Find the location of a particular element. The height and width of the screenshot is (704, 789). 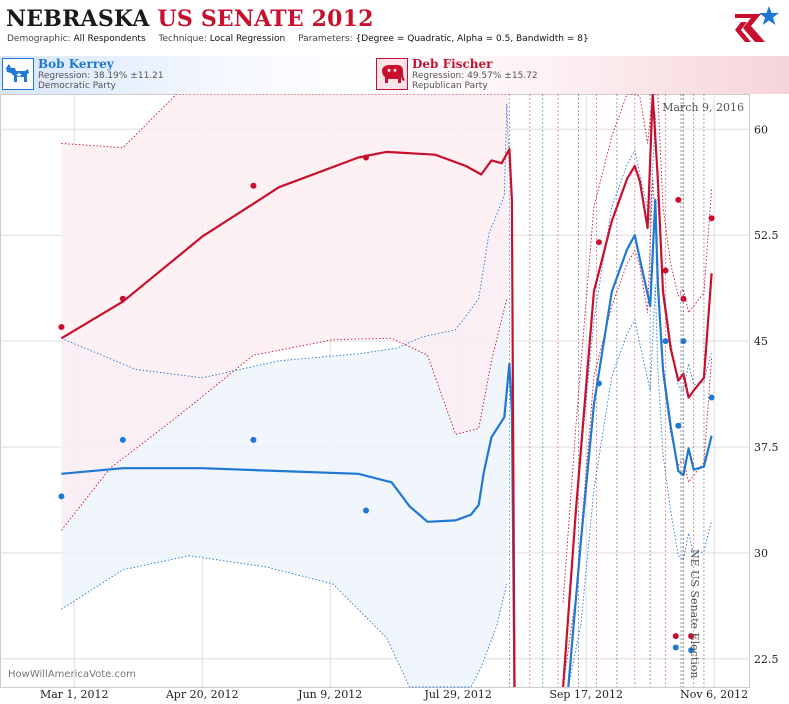

site-watermark: HowWillAmericaVote.com is located at coordinates (72, 674).